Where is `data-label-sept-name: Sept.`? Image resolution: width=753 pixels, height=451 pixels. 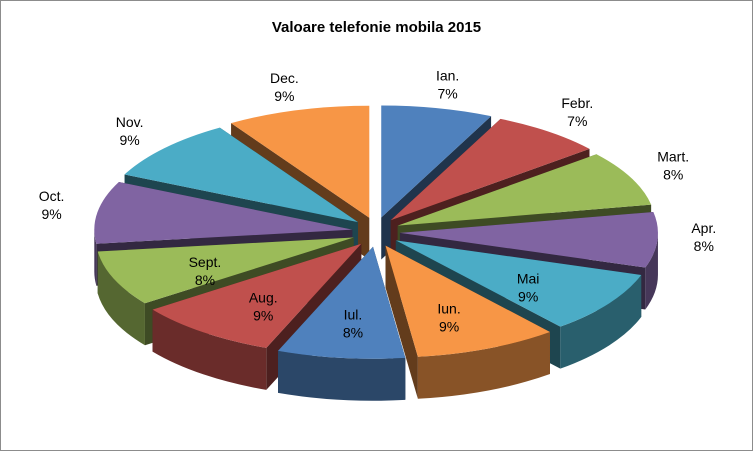
data-label-sept-name: Sept. is located at coordinates (205, 262).